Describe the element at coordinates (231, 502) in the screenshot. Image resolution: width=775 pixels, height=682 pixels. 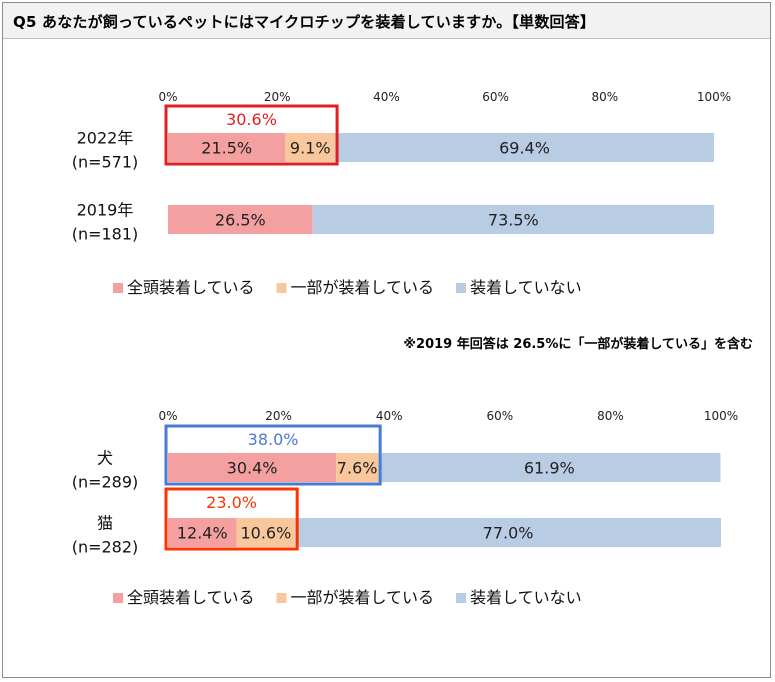
I see `highlight-total-label: 23.0%` at that location.